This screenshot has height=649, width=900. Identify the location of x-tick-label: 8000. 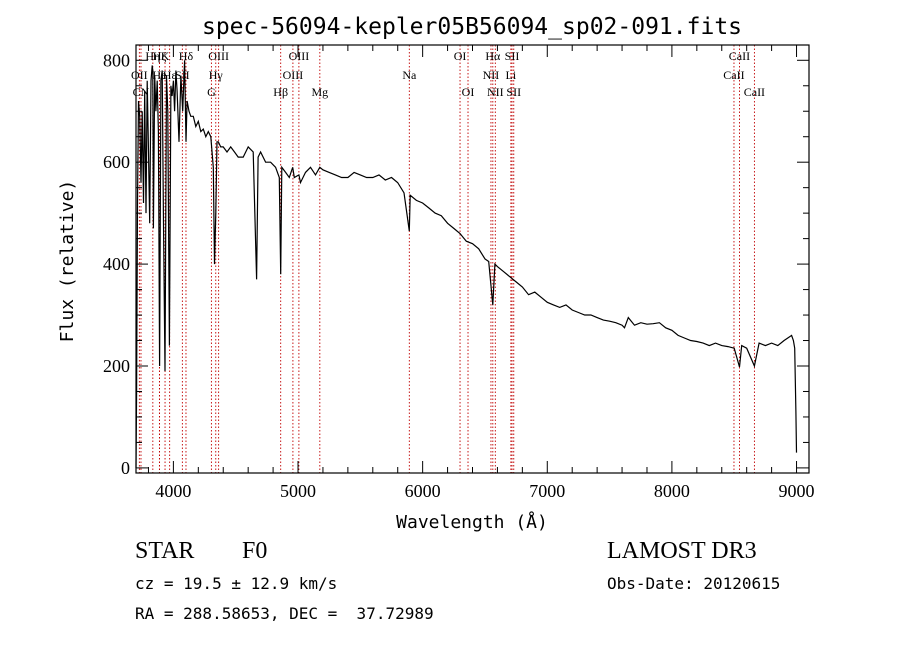
(672, 491).